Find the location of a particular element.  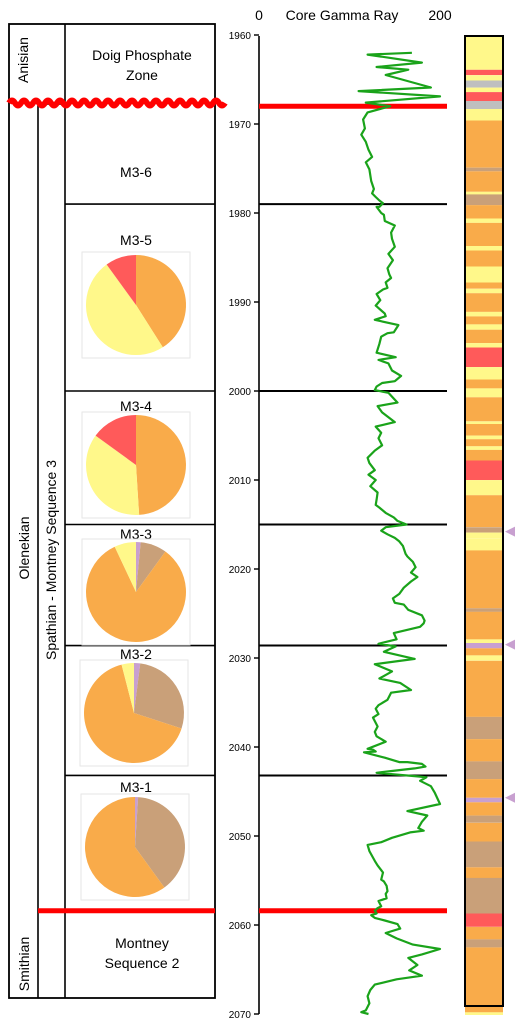

unit-label-montney-seq2-line1: Montney is located at coordinates (142, 943).